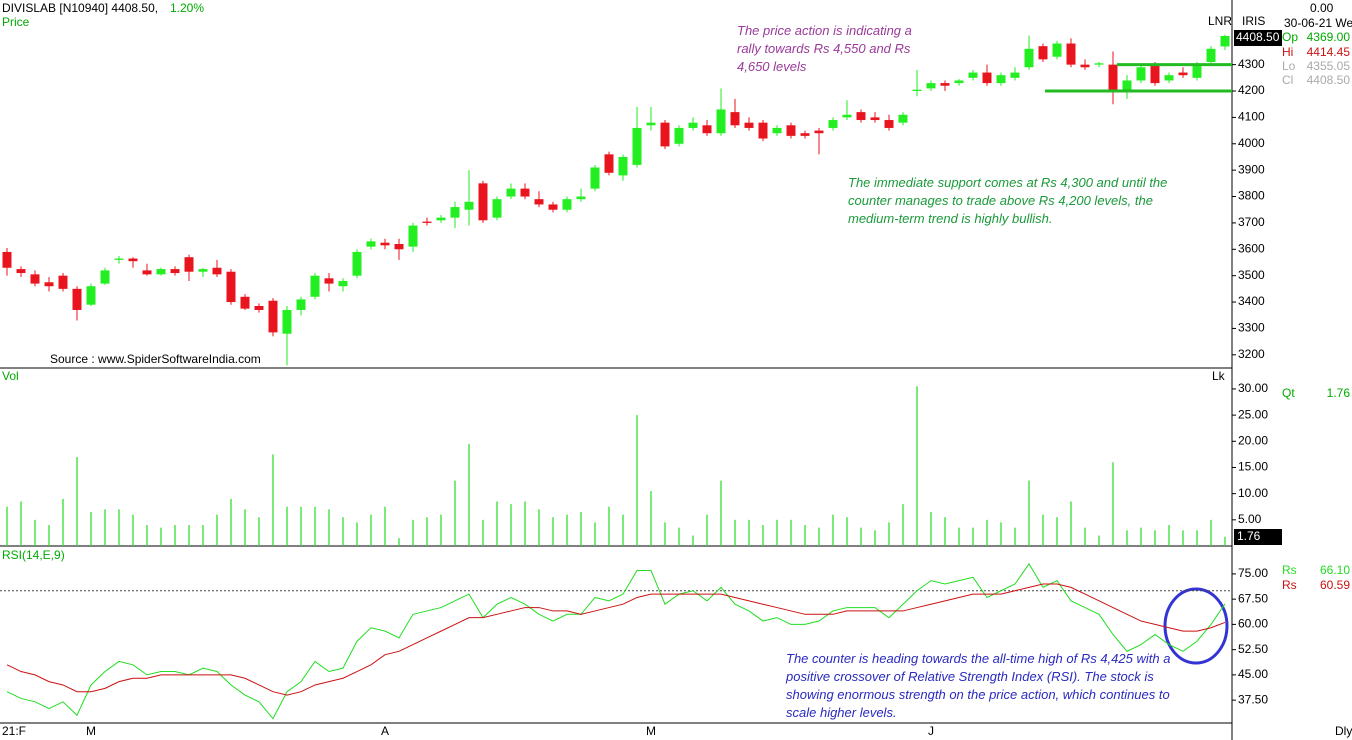 The height and width of the screenshot is (740, 1352). What do you see at coordinates (1251, 169) in the screenshot?
I see `y-tick-label: 3900` at bounding box center [1251, 169].